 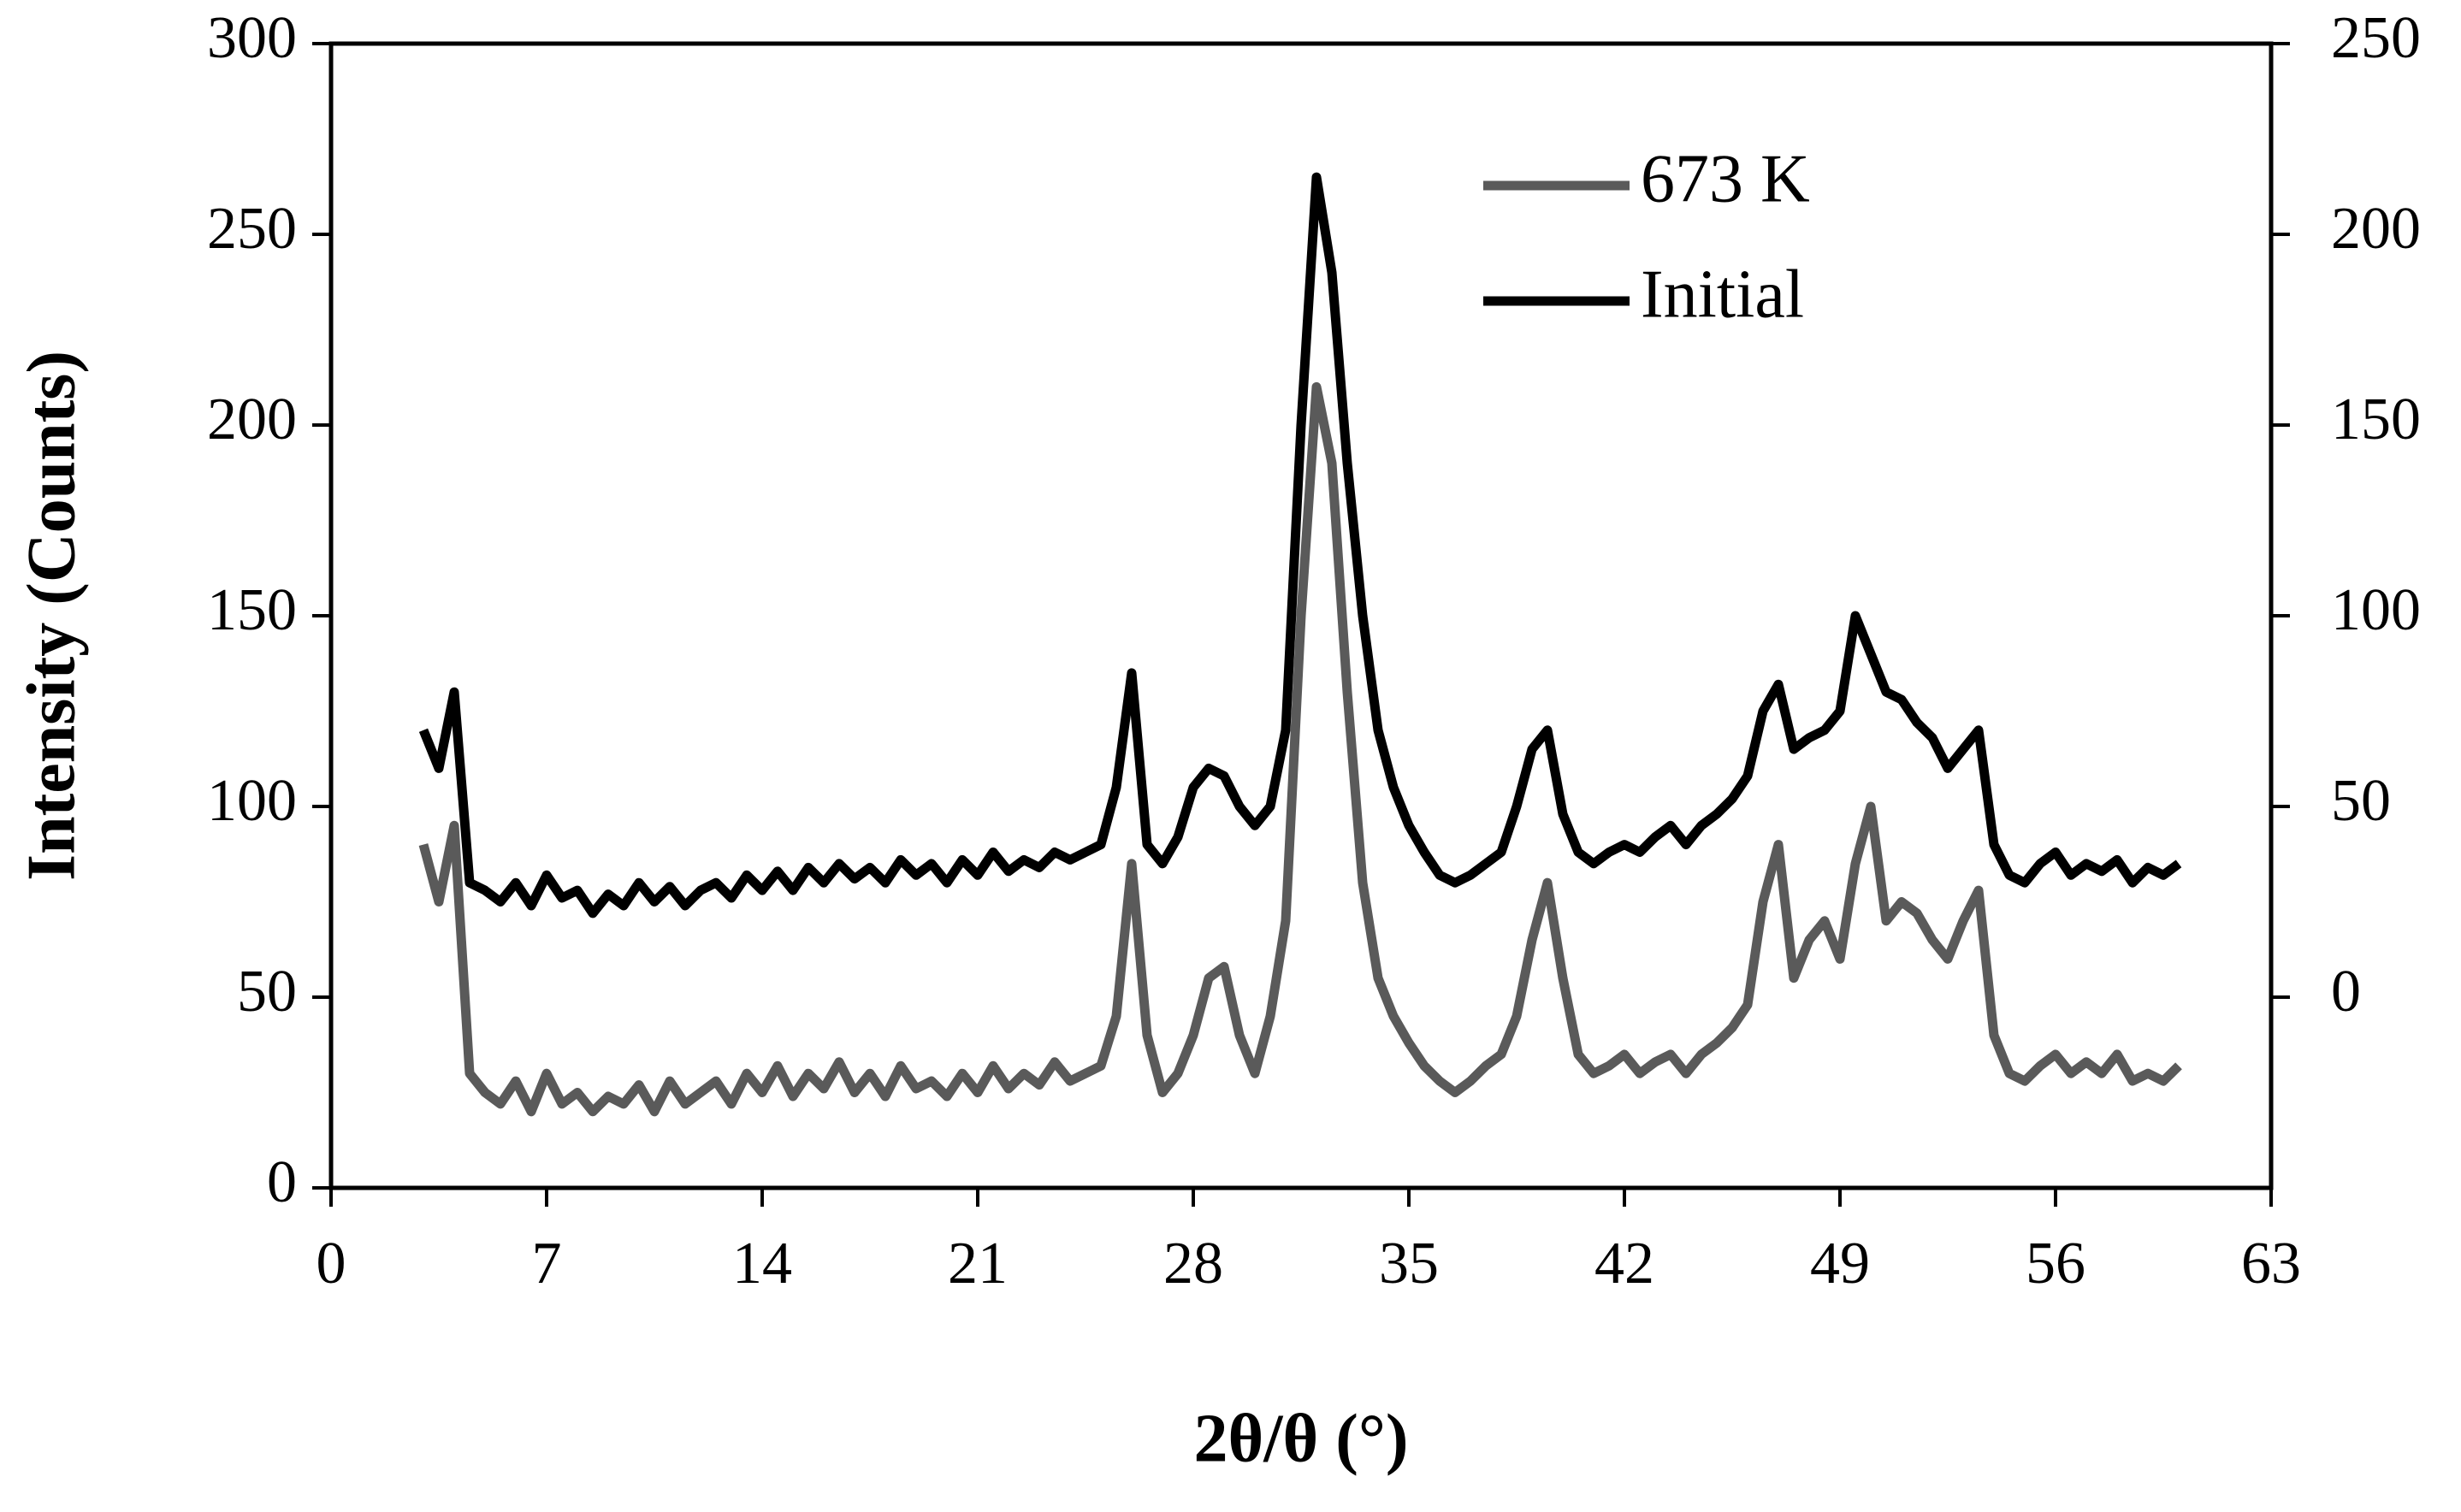 I want to click on legend-label: 673 K, so click(x=1725, y=178).